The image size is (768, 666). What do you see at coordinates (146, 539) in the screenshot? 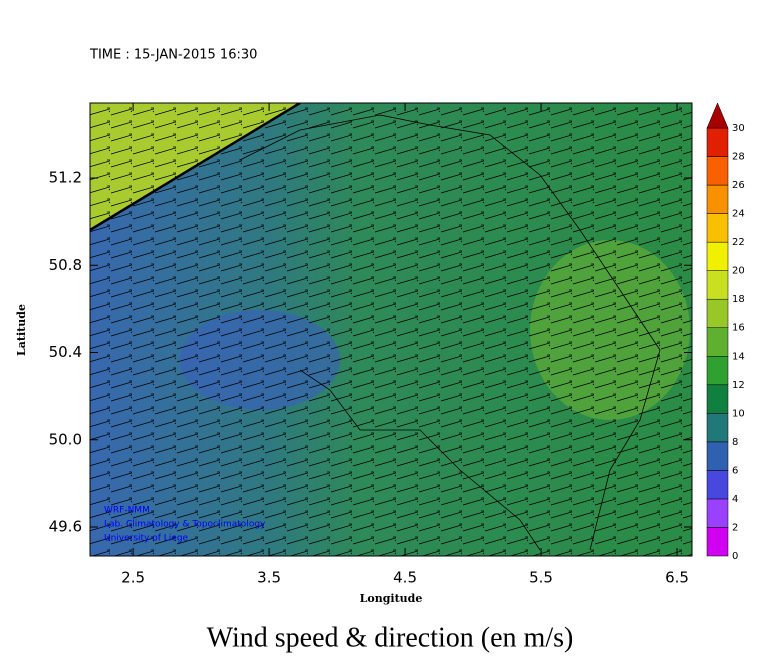
I see `credit: University of Liege` at bounding box center [146, 539].